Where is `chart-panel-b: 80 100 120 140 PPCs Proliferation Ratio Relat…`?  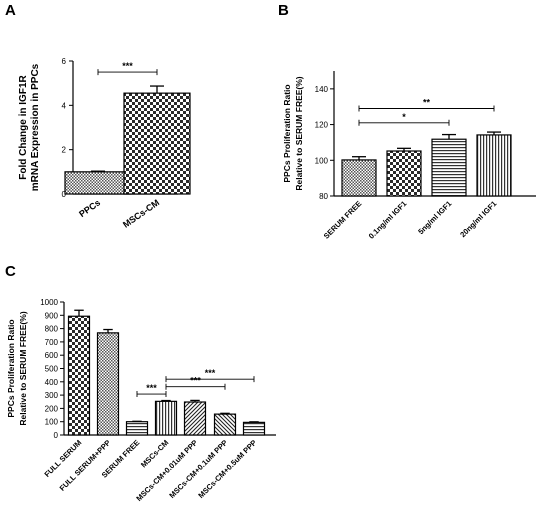 chart-panel-b: 80 100 120 140 PPCs Proliferation Ratio Relat… is located at coordinates (409, 156).